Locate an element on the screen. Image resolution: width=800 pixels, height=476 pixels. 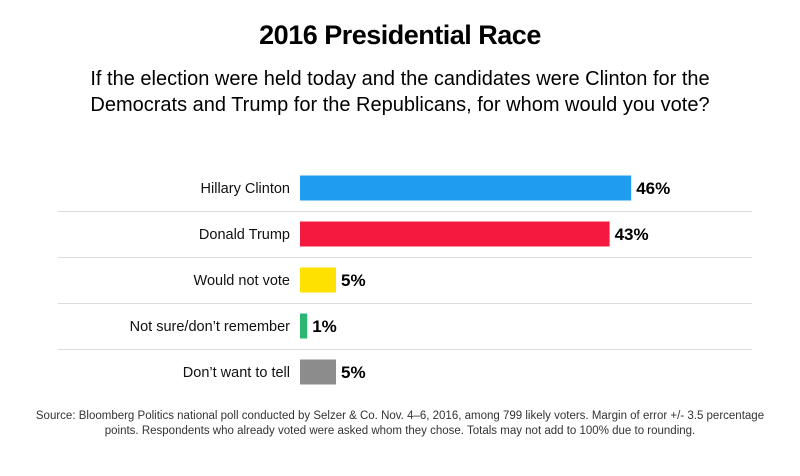
category-label: Donald Trump is located at coordinates (244, 235).